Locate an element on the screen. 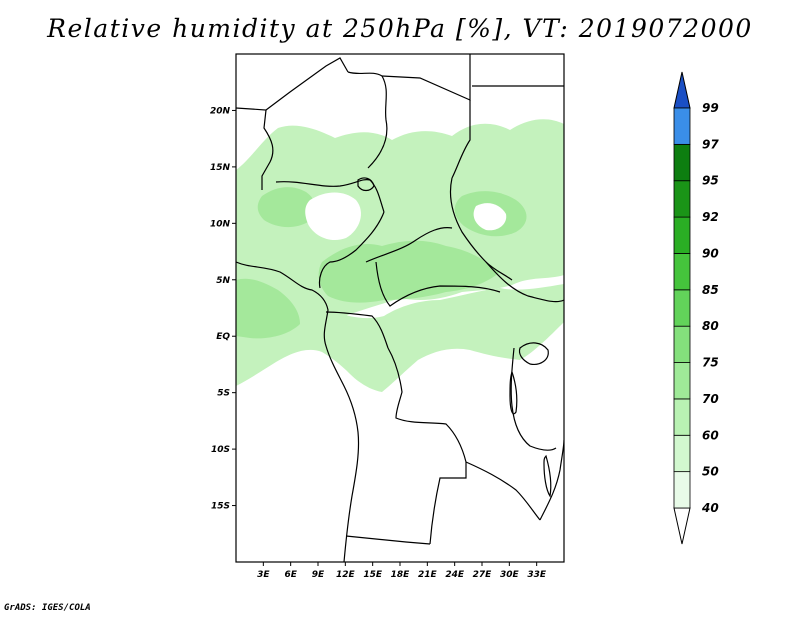 This screenshot has height=618, width=800. colorbar-level-label: 92 is located at coordinates (710, 217).